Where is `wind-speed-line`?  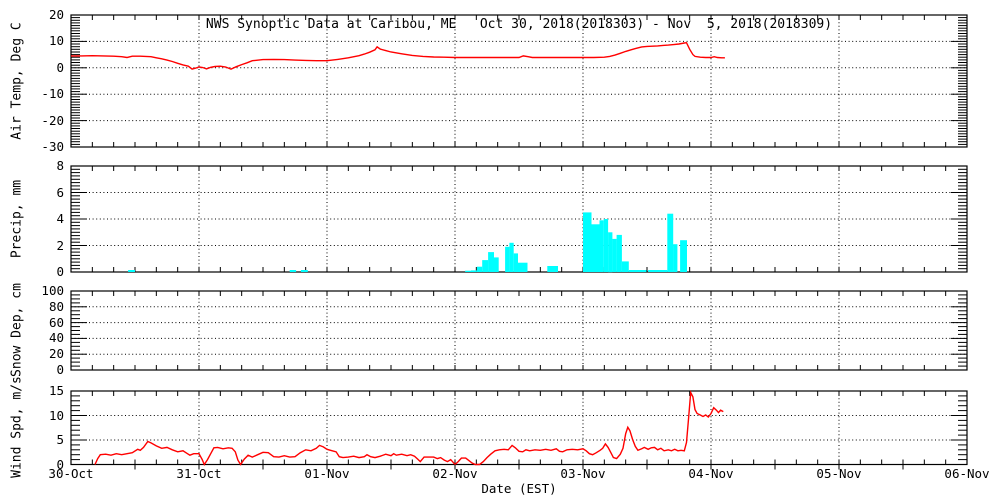
wind-speed-line is located at coordinates (409, 427).